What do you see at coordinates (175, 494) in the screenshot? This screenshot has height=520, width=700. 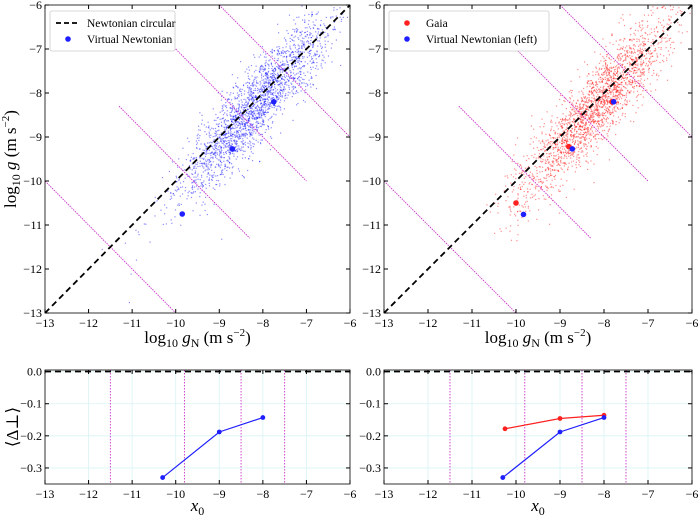 I see `x-tick-label: −10` at bounding box center [175, 494].